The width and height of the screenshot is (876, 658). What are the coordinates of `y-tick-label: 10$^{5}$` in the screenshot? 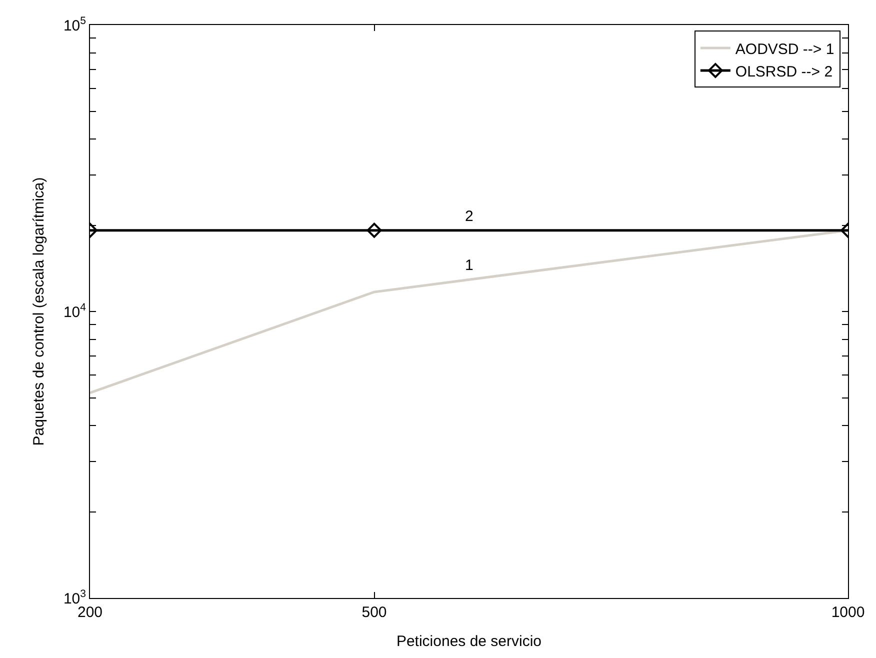 It's located at (74, 24).